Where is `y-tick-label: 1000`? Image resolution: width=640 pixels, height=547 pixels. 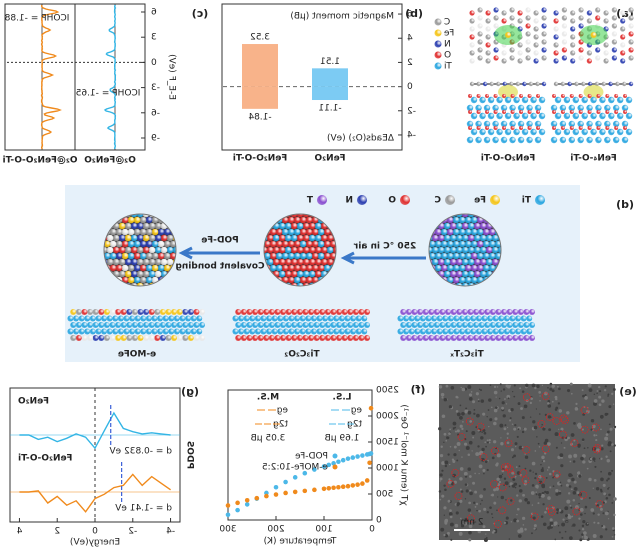 y-tick-label: 1000 is located at coordinates (387, 469).